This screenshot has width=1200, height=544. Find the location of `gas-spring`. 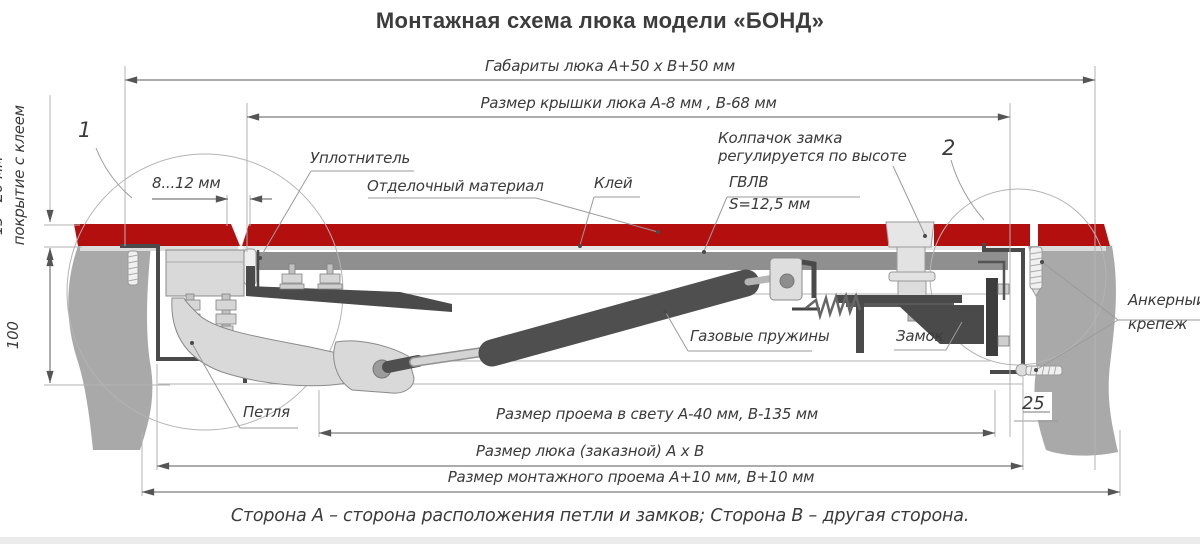

gas-spring is located at coordinates (599, 315).